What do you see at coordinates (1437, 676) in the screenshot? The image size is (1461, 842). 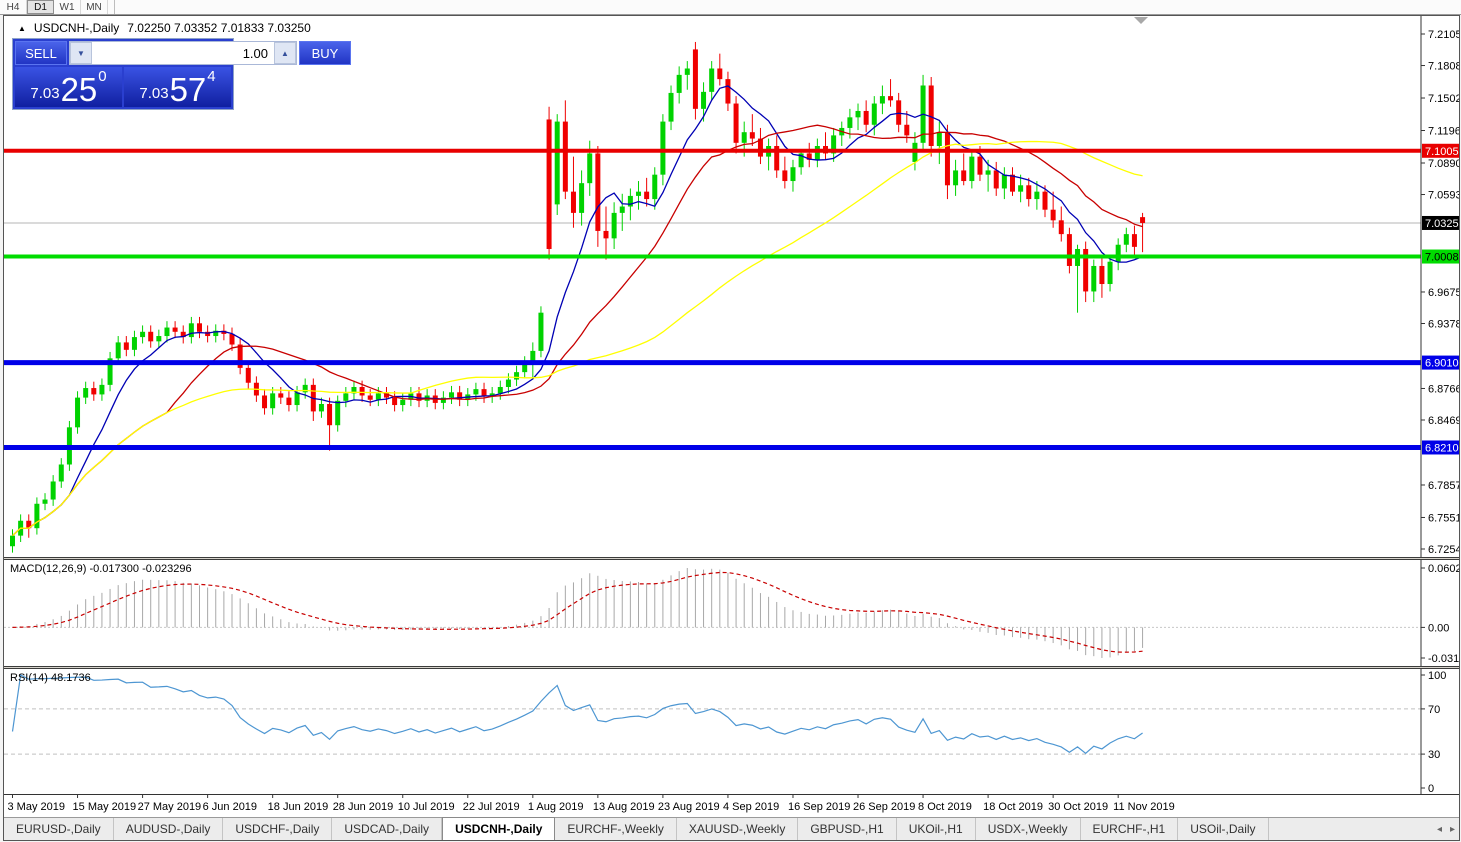 I see `svg-text: 100` at bounding box center [1437, 676].